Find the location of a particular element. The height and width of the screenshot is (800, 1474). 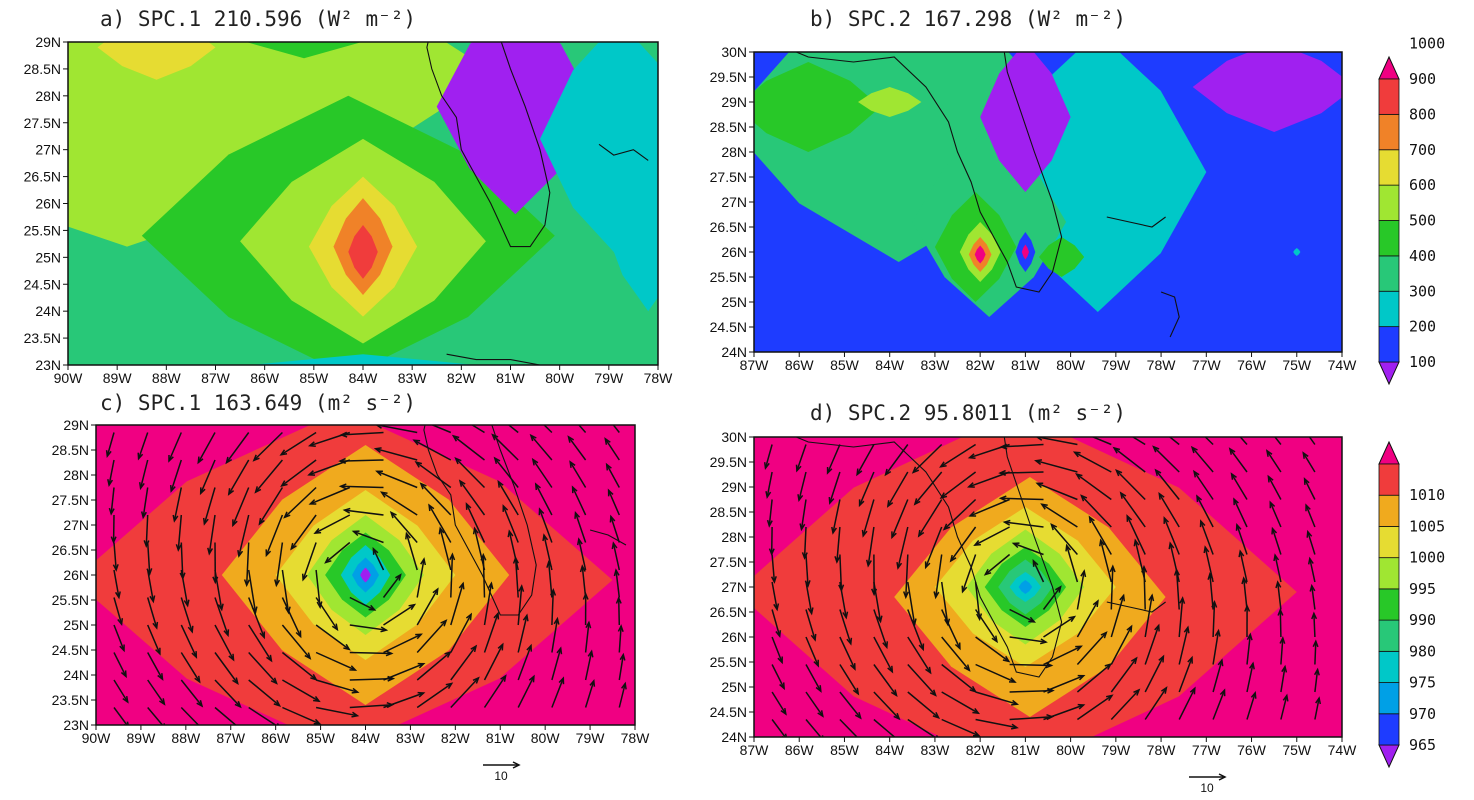

colorbar-min-extend is located at coordinates (1389, 756).